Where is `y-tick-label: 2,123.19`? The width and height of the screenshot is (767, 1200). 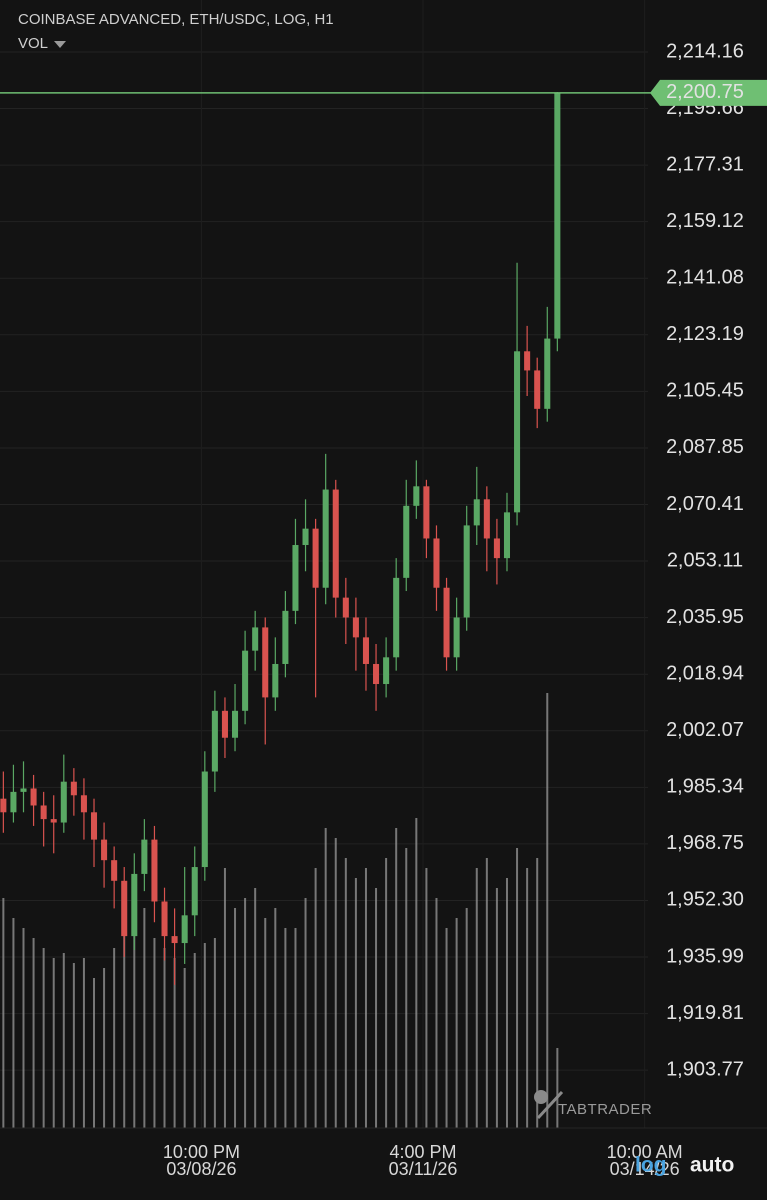
y-tick-label: 2,123.19 is located at coordinates (705, 334).